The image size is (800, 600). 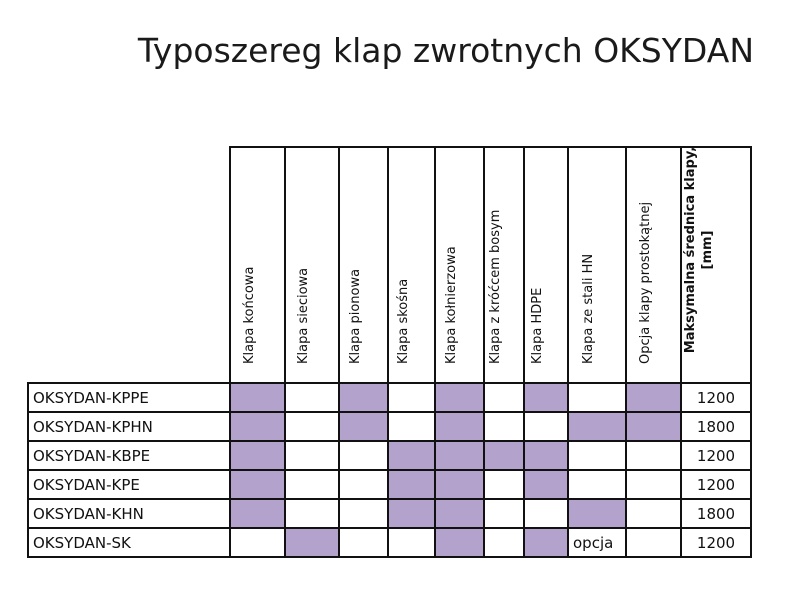 I want to click on row-label: OKSYDAN-KPPE, so click(x=129, y=397).